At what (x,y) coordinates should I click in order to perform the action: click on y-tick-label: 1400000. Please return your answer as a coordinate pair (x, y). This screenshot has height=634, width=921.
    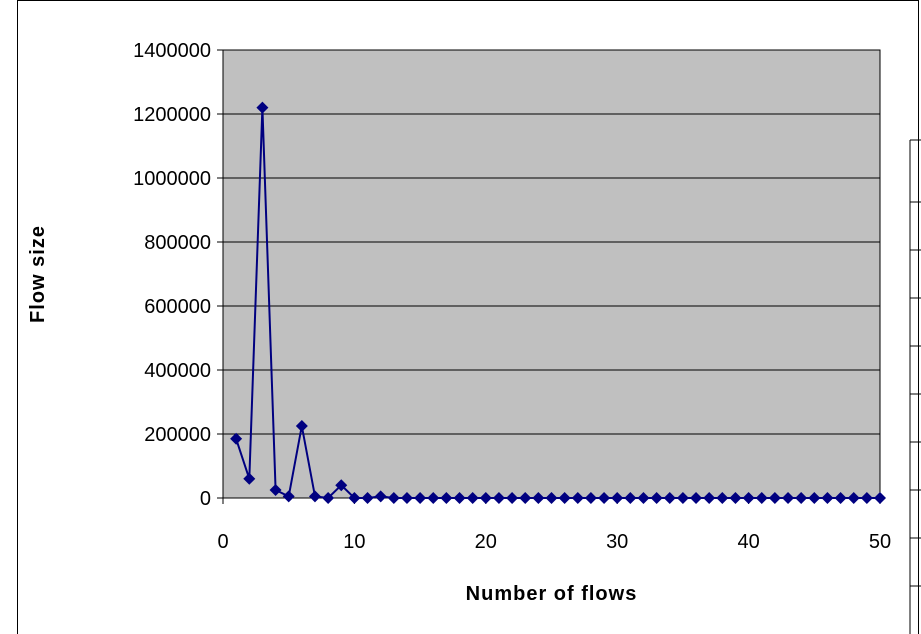
    Looking at the image, I should click on (172, 51).